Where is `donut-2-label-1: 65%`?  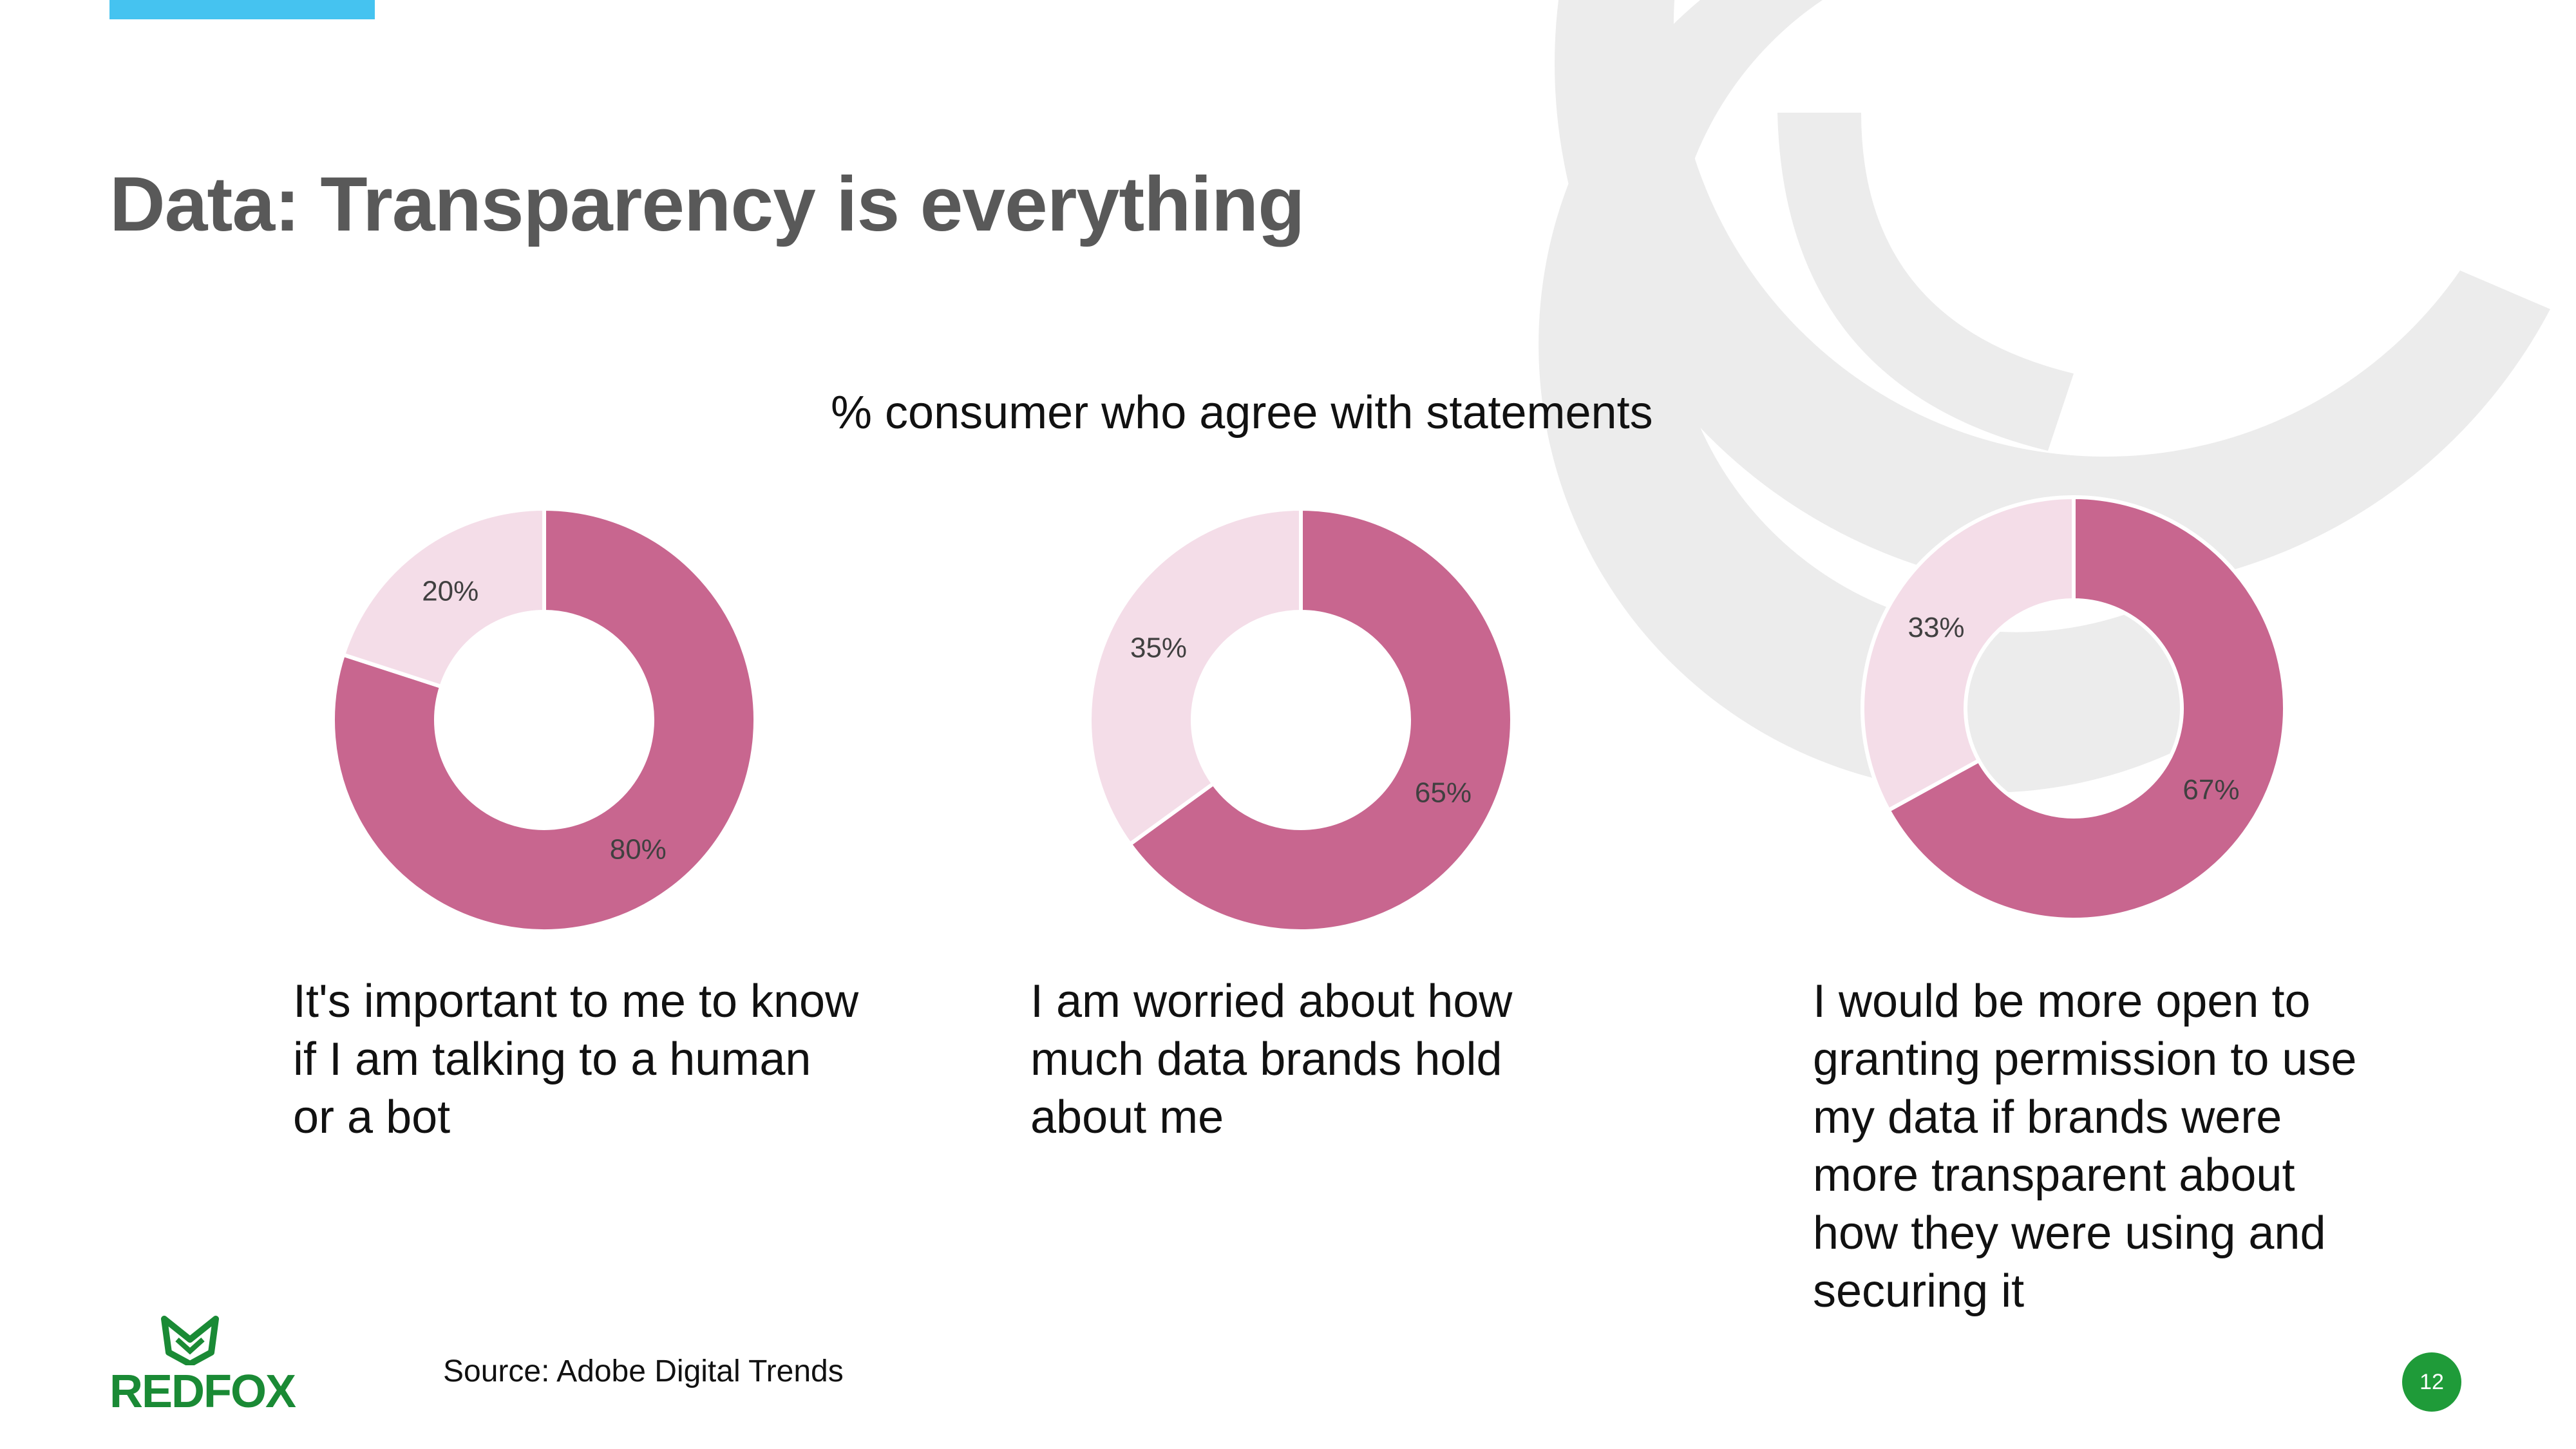 donut-2-label-1: 65% is located at coordinates (1444, 793).